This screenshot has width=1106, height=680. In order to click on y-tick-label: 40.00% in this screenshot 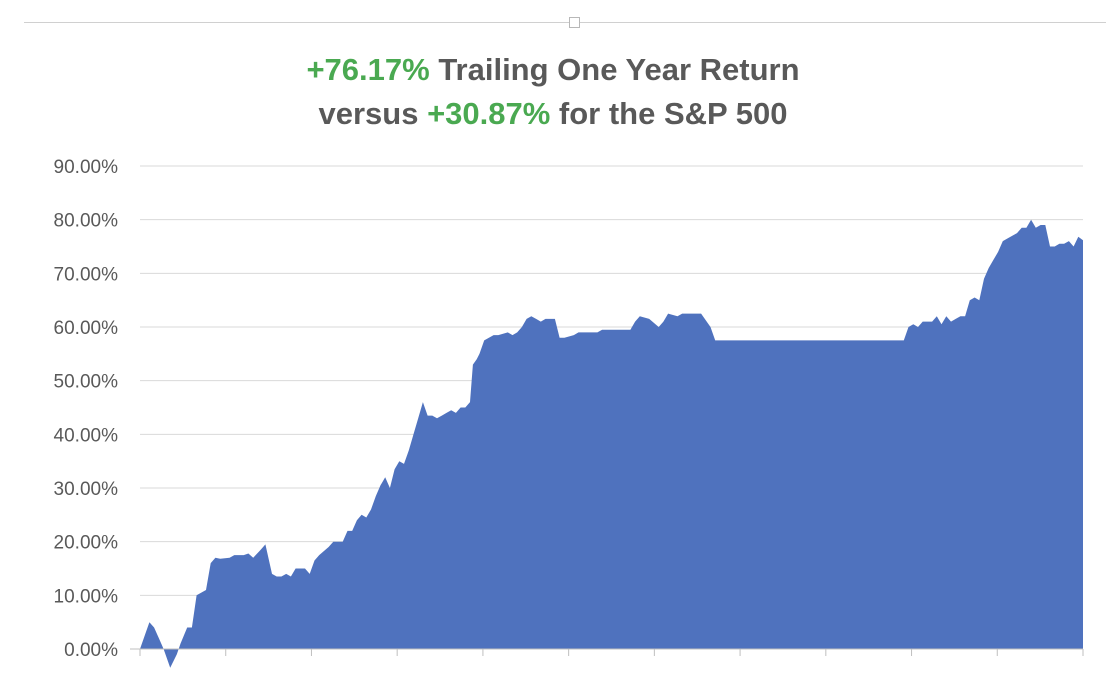, I will do `click(86, 435)`.